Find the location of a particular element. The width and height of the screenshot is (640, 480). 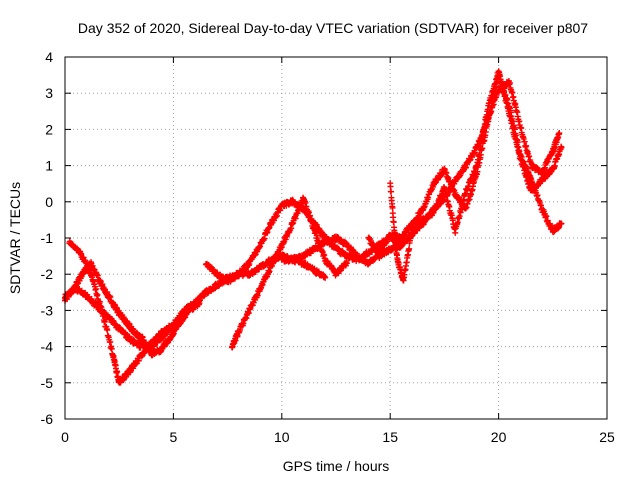

y-tick-label: -1 is located at coordinates (47, 238).